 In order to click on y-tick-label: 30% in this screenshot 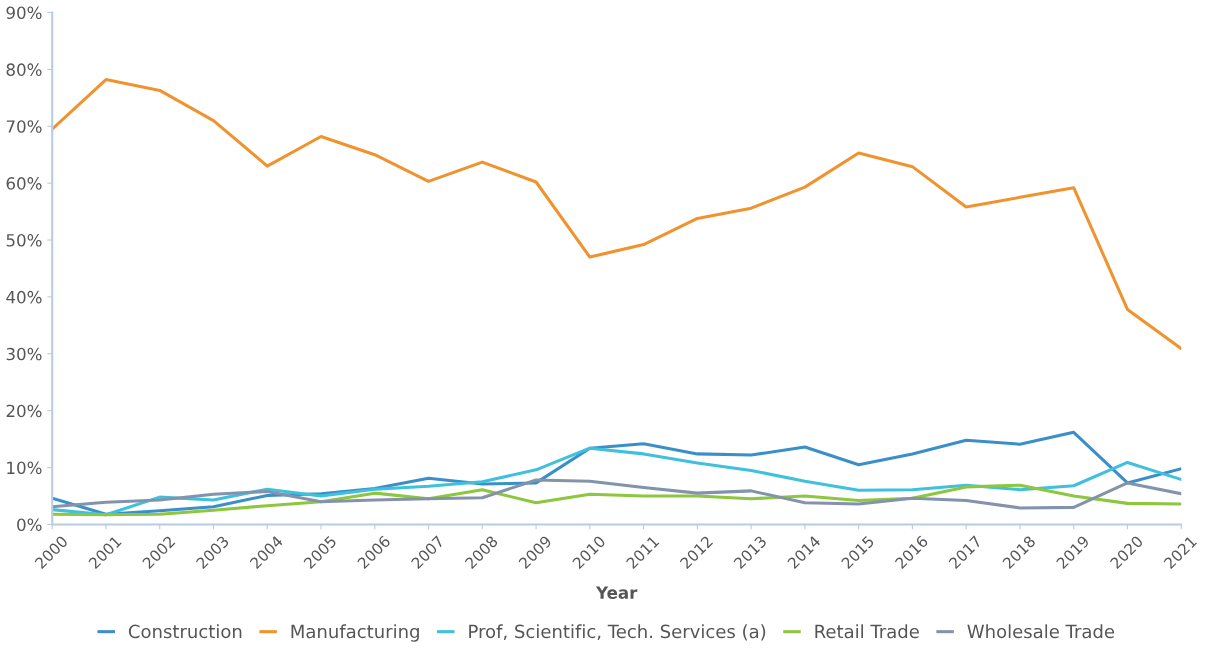, I will do `click(24, 354)`.